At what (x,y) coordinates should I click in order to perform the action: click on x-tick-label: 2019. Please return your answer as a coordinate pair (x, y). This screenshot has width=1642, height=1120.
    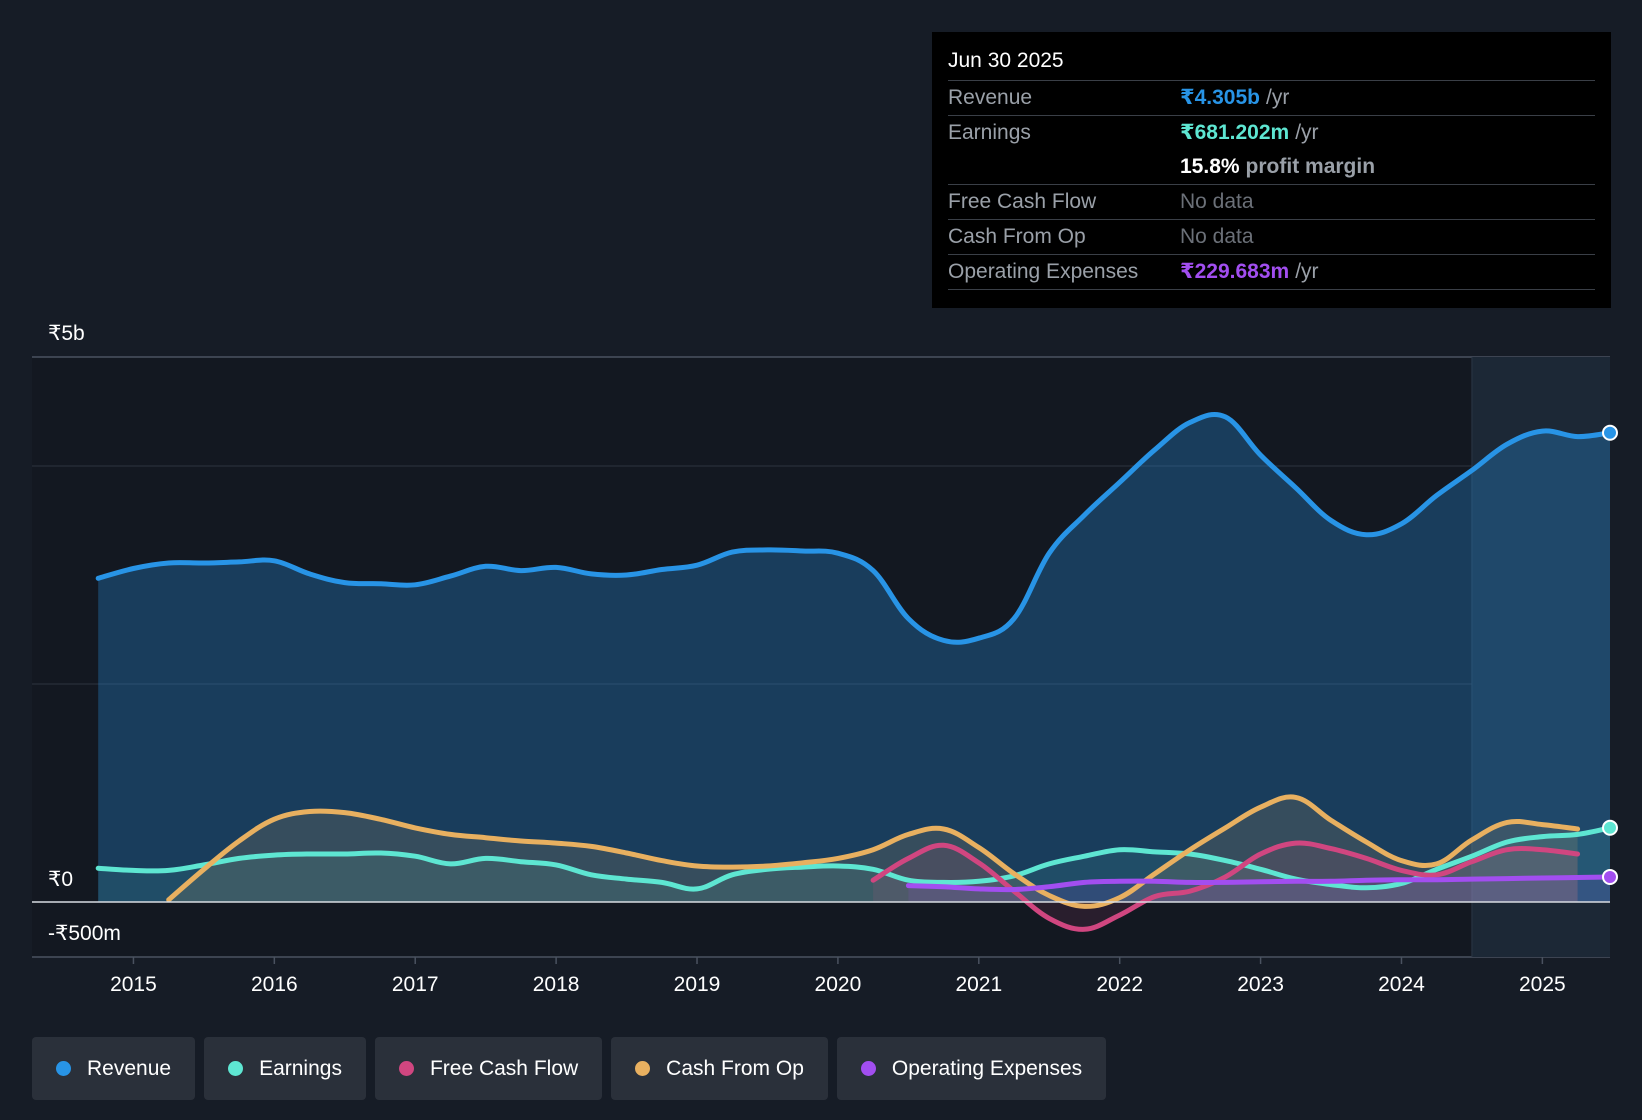
    Looking at the image, I should click on (697, 984).